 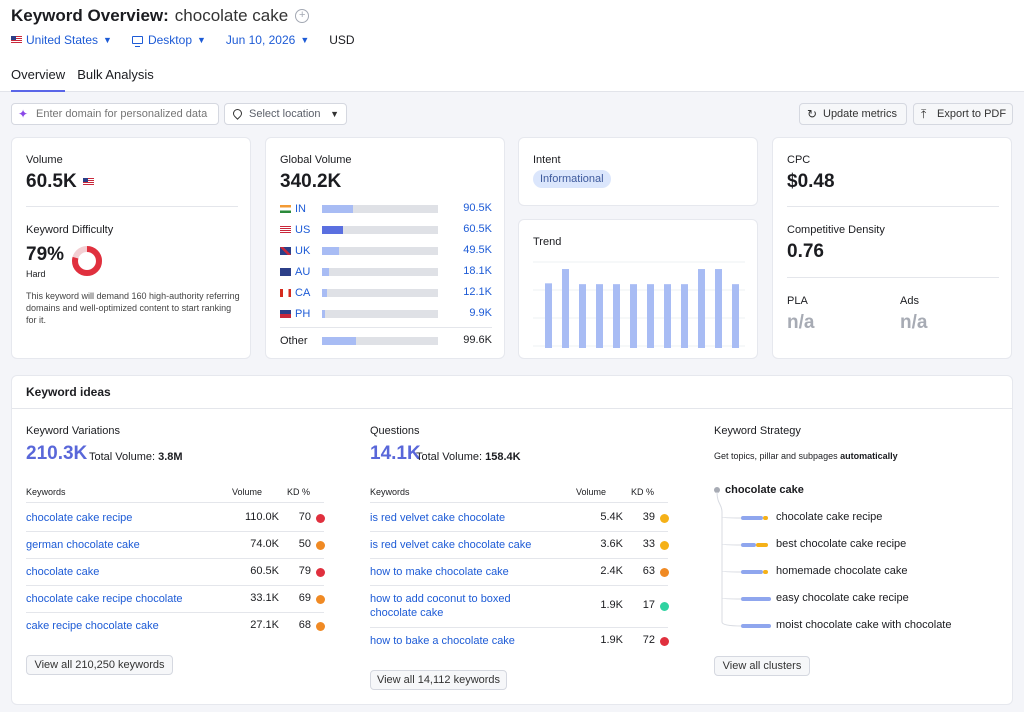 I want to click on export-pdf-button: ⤒ Export to PDF, so click(x=963, y=114).